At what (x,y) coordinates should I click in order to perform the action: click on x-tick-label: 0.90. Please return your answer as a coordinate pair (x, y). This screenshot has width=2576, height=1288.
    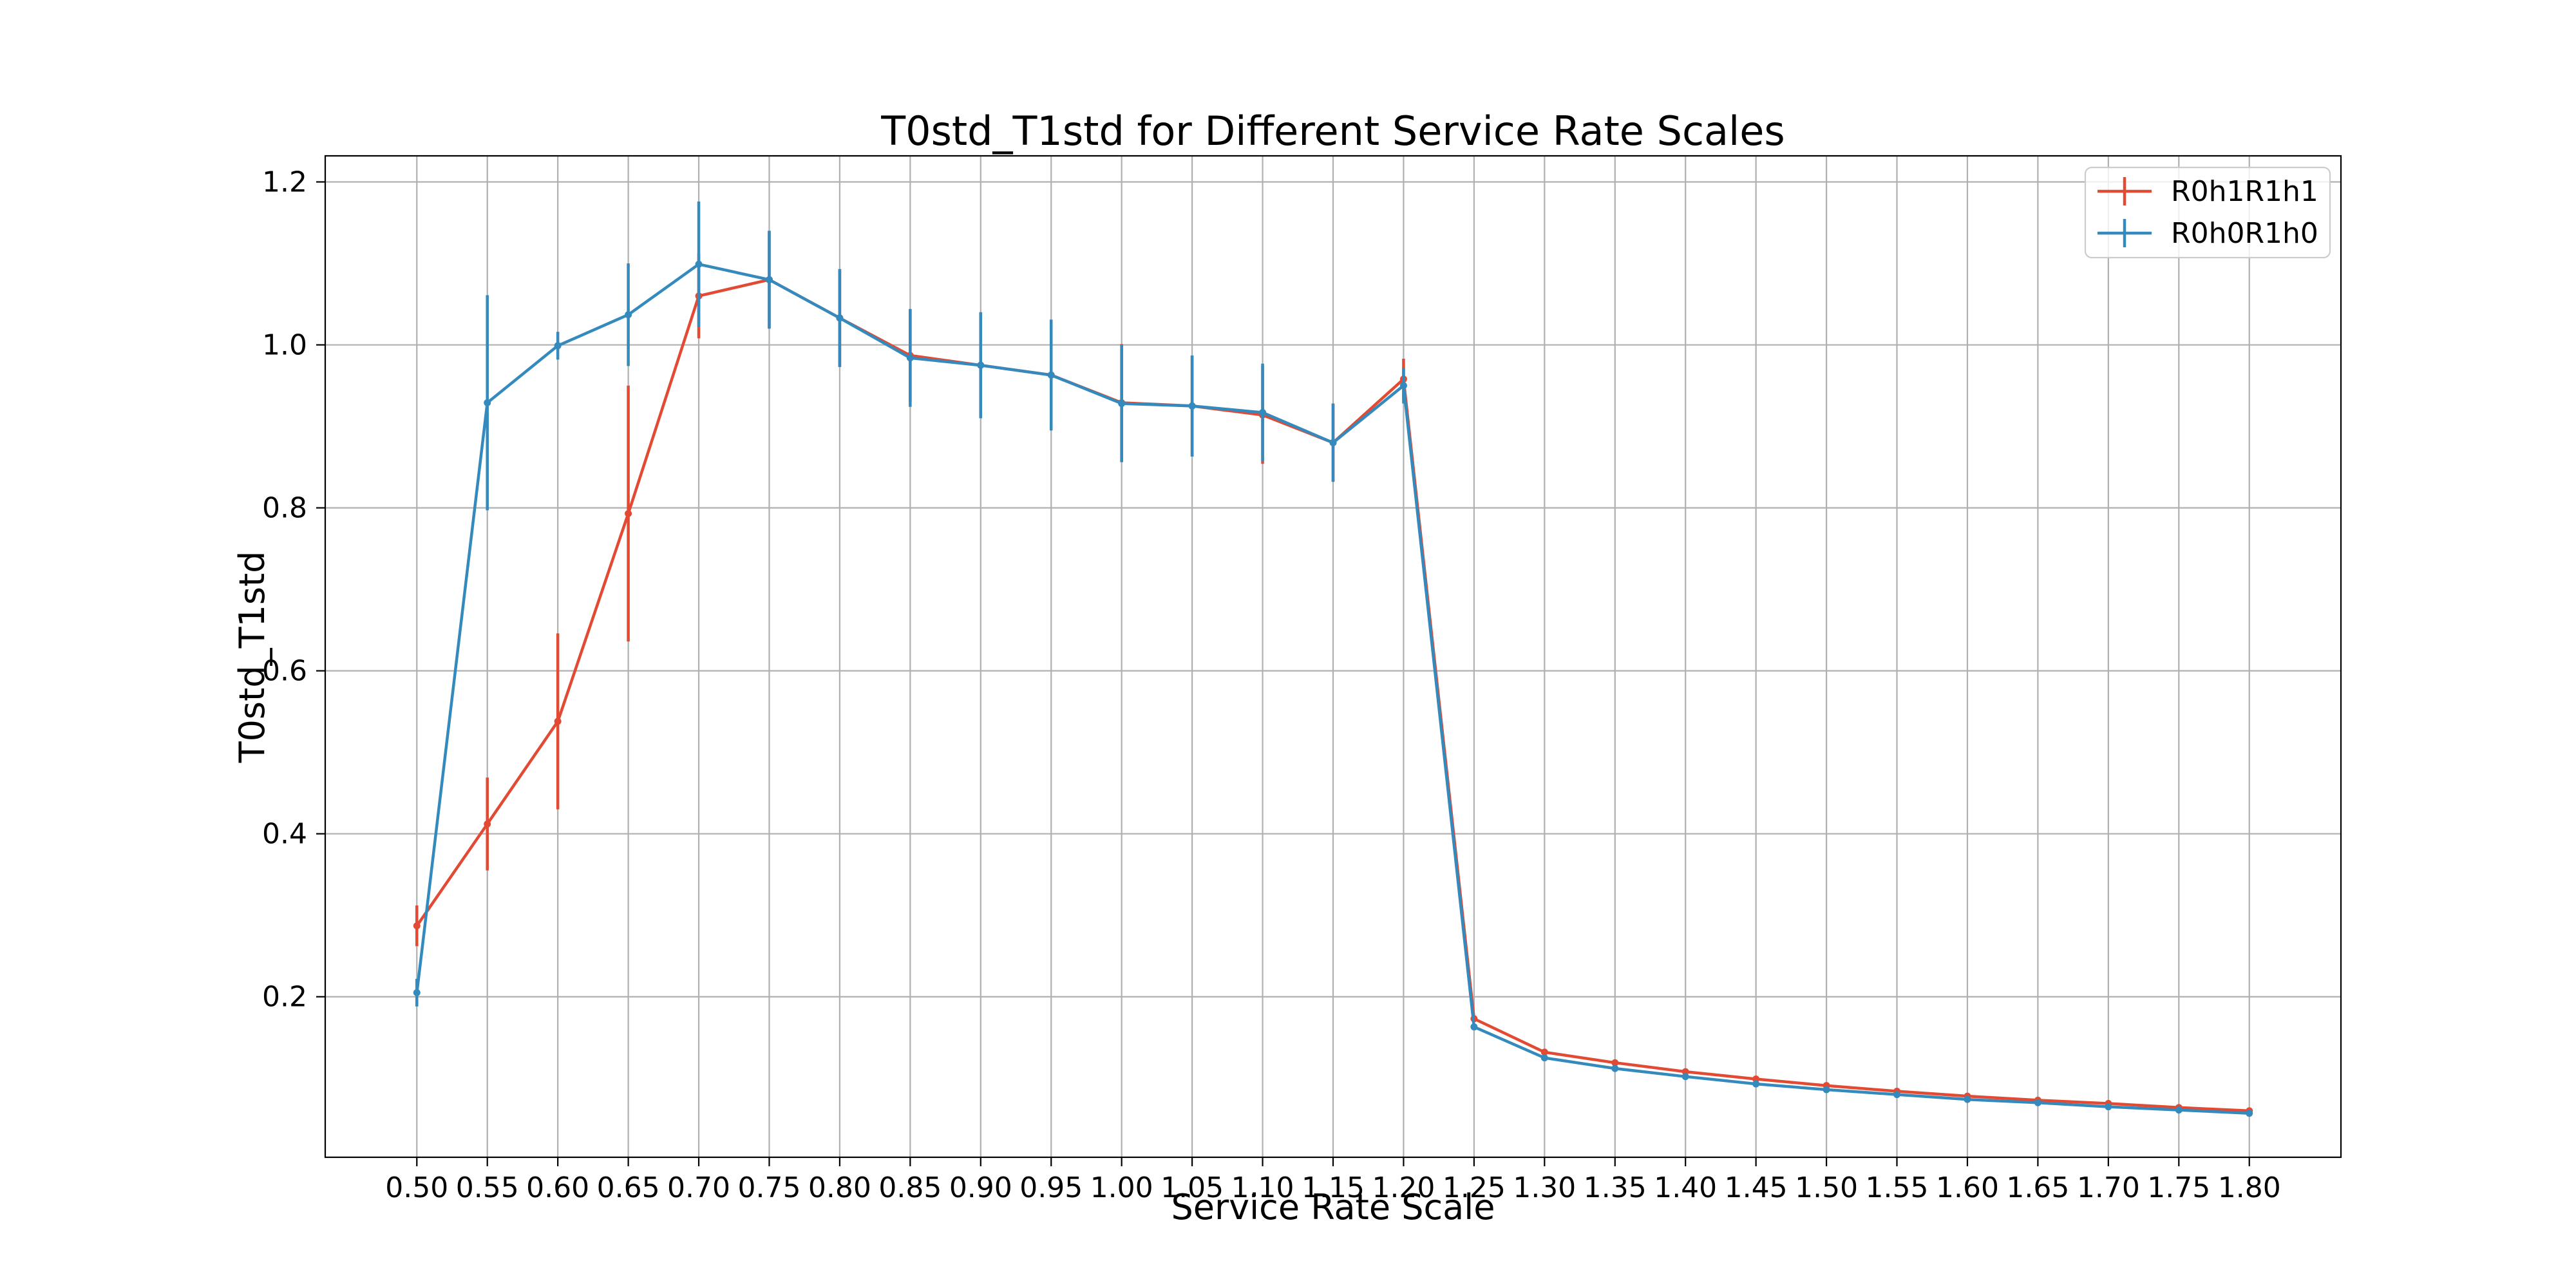
    Looking at the image, I should click on (980, 1188).